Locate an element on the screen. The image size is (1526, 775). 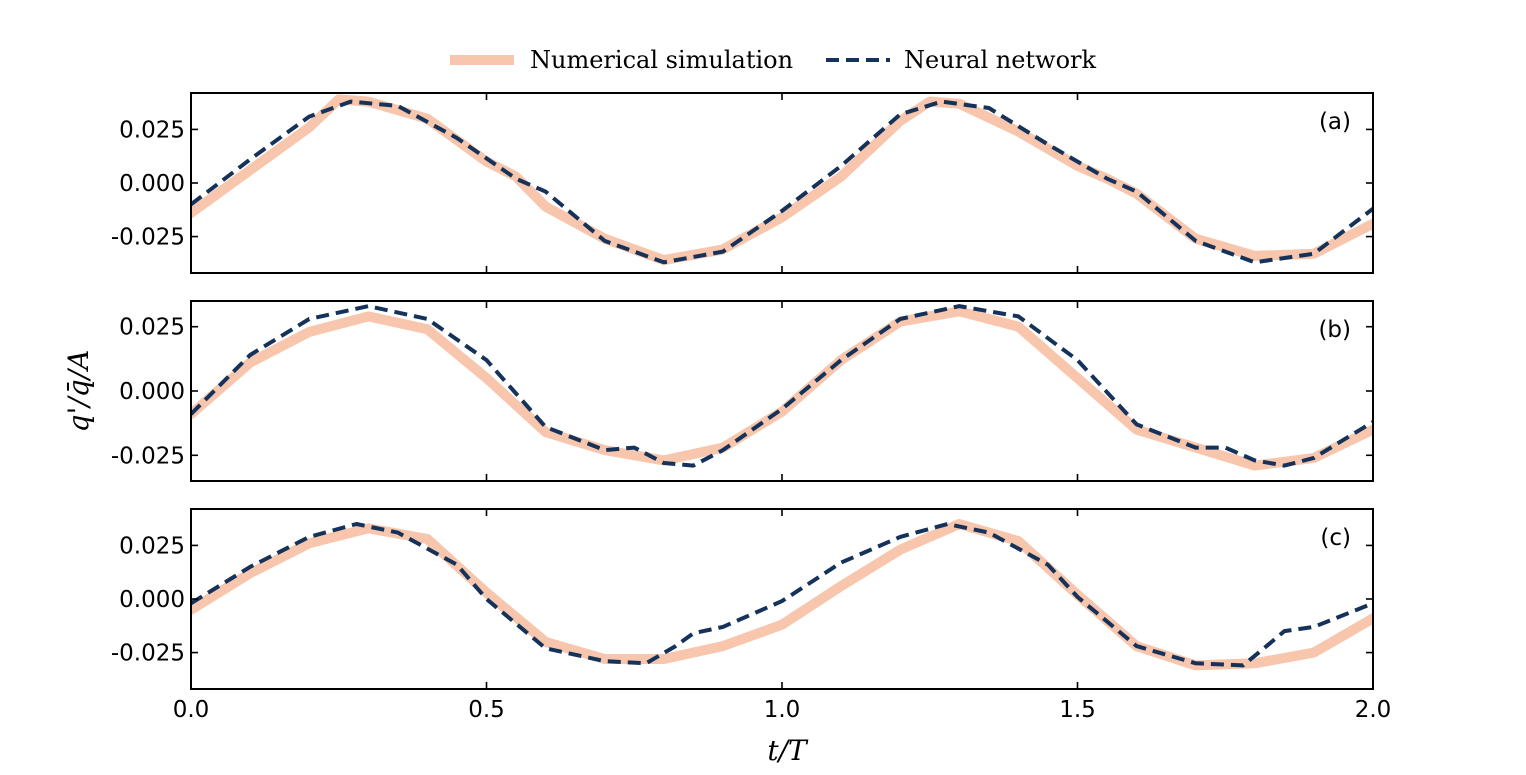
legend-label-simulation: Numerical simulation is located at coordinates (661, 60).